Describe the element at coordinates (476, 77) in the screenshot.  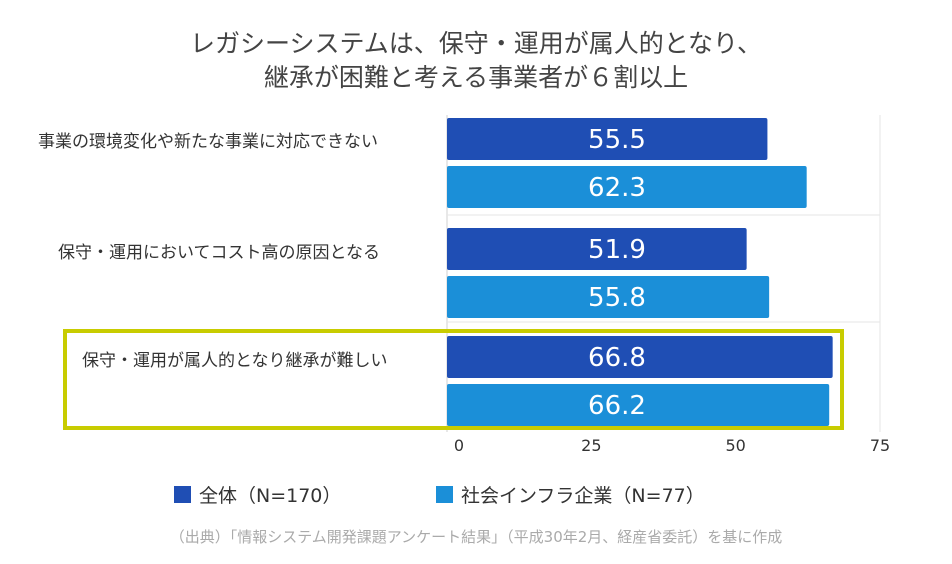
I see `chart-title-line2: 継承が困難と考える事業者が６割以上` at that location.